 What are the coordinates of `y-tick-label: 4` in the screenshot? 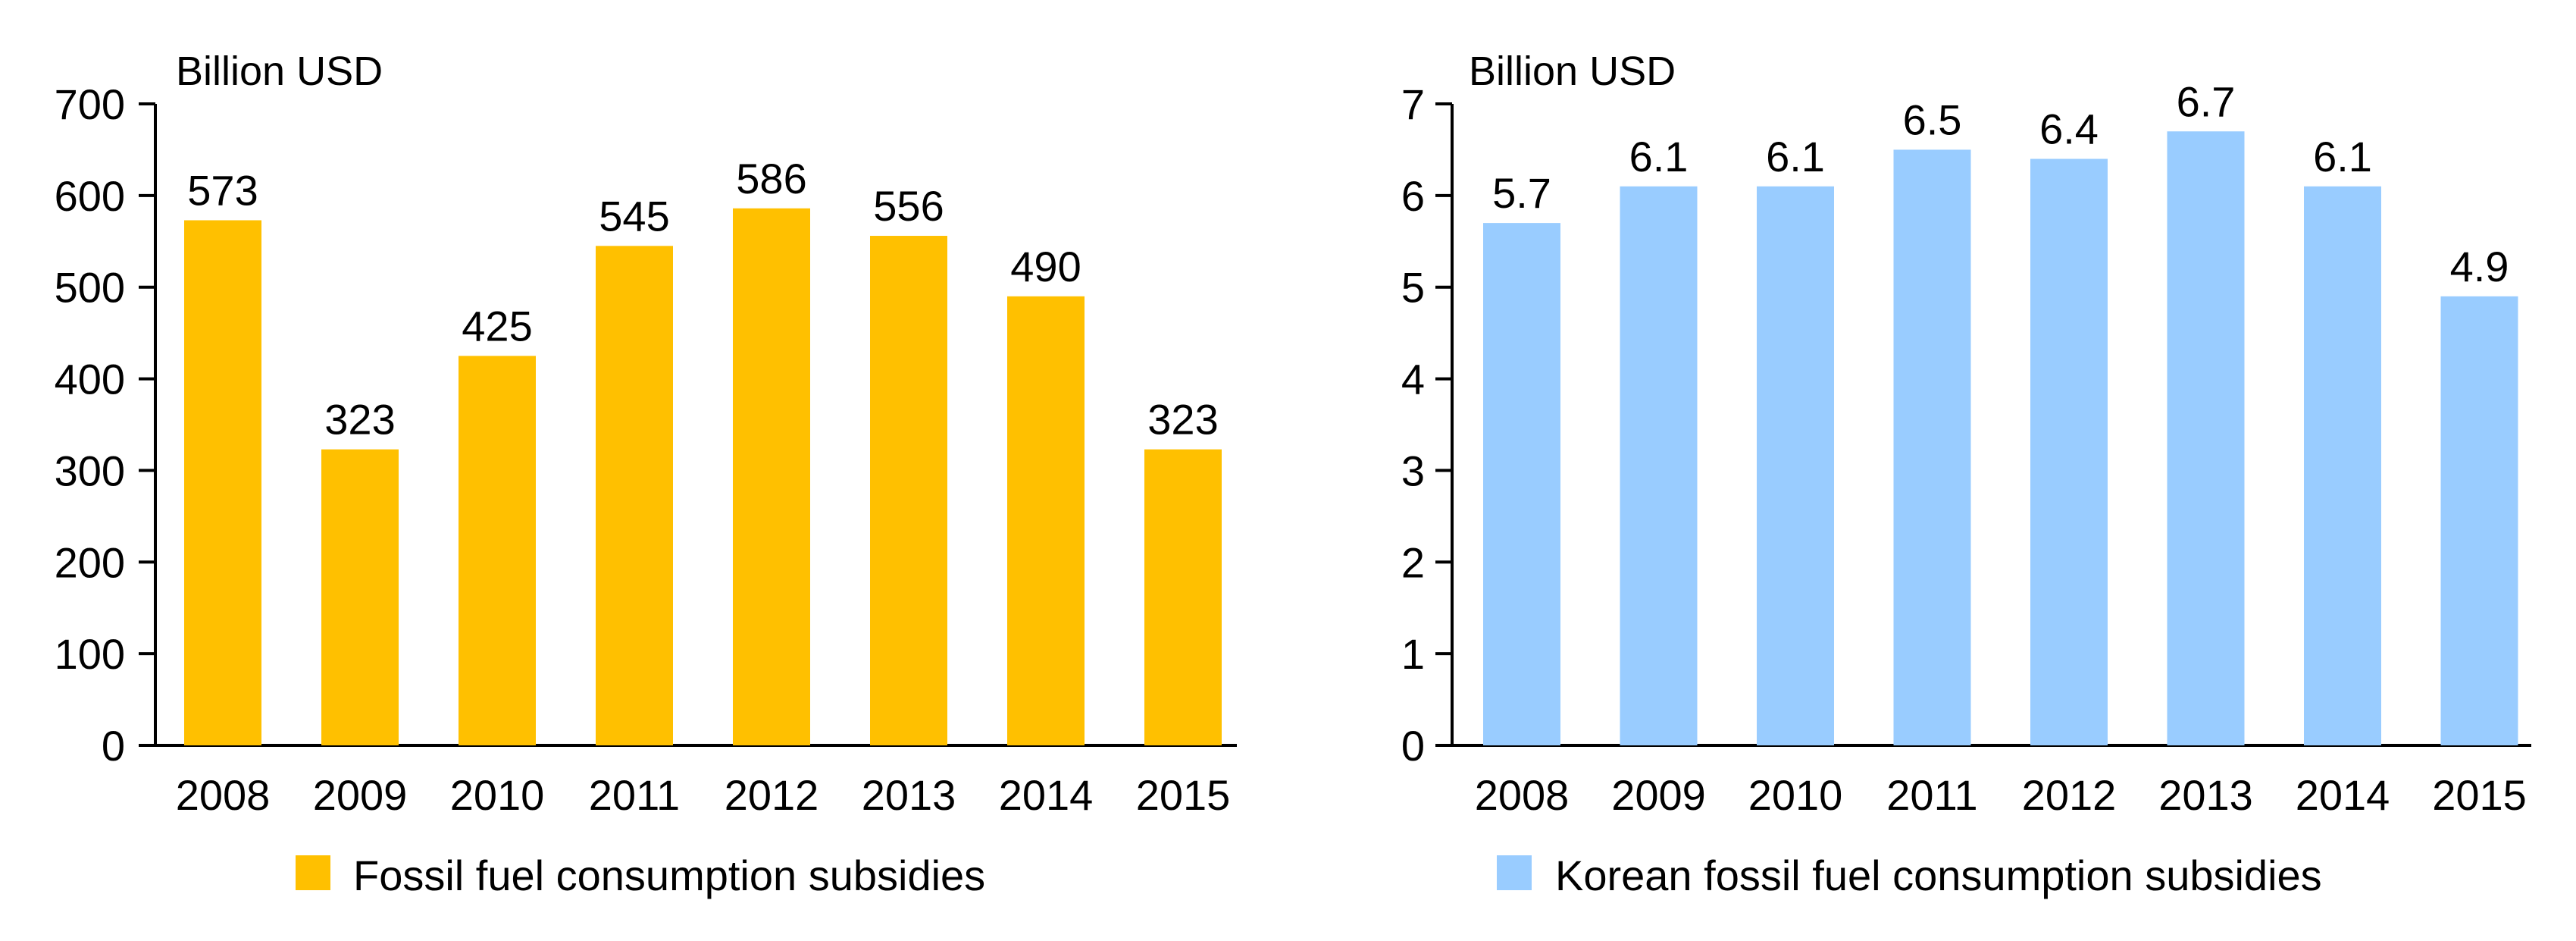 It's located at (1413, 379).